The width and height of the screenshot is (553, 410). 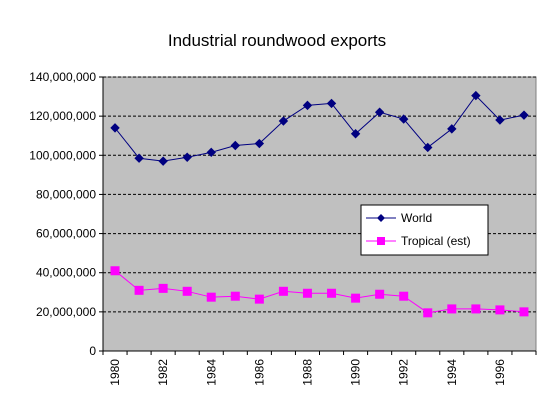 What do you see at coordinates (62, 116) in the screenshot?
I see `y-tick-label: 120,000,000` at bounding box center [62, 116].